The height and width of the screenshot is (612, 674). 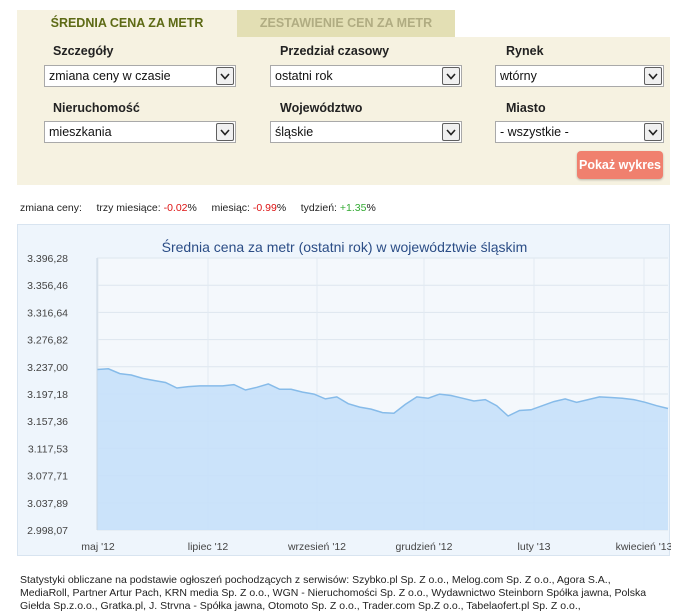 I want to click on miasto-select: - wszystkie -, so click(x=579, y=132).